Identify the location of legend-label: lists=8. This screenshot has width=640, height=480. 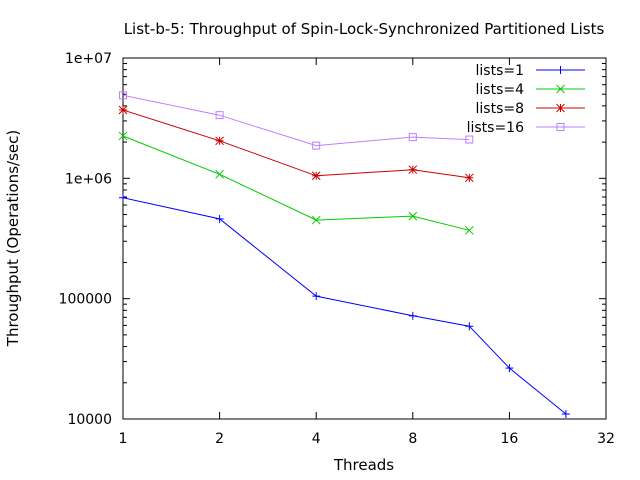
(500, 109).